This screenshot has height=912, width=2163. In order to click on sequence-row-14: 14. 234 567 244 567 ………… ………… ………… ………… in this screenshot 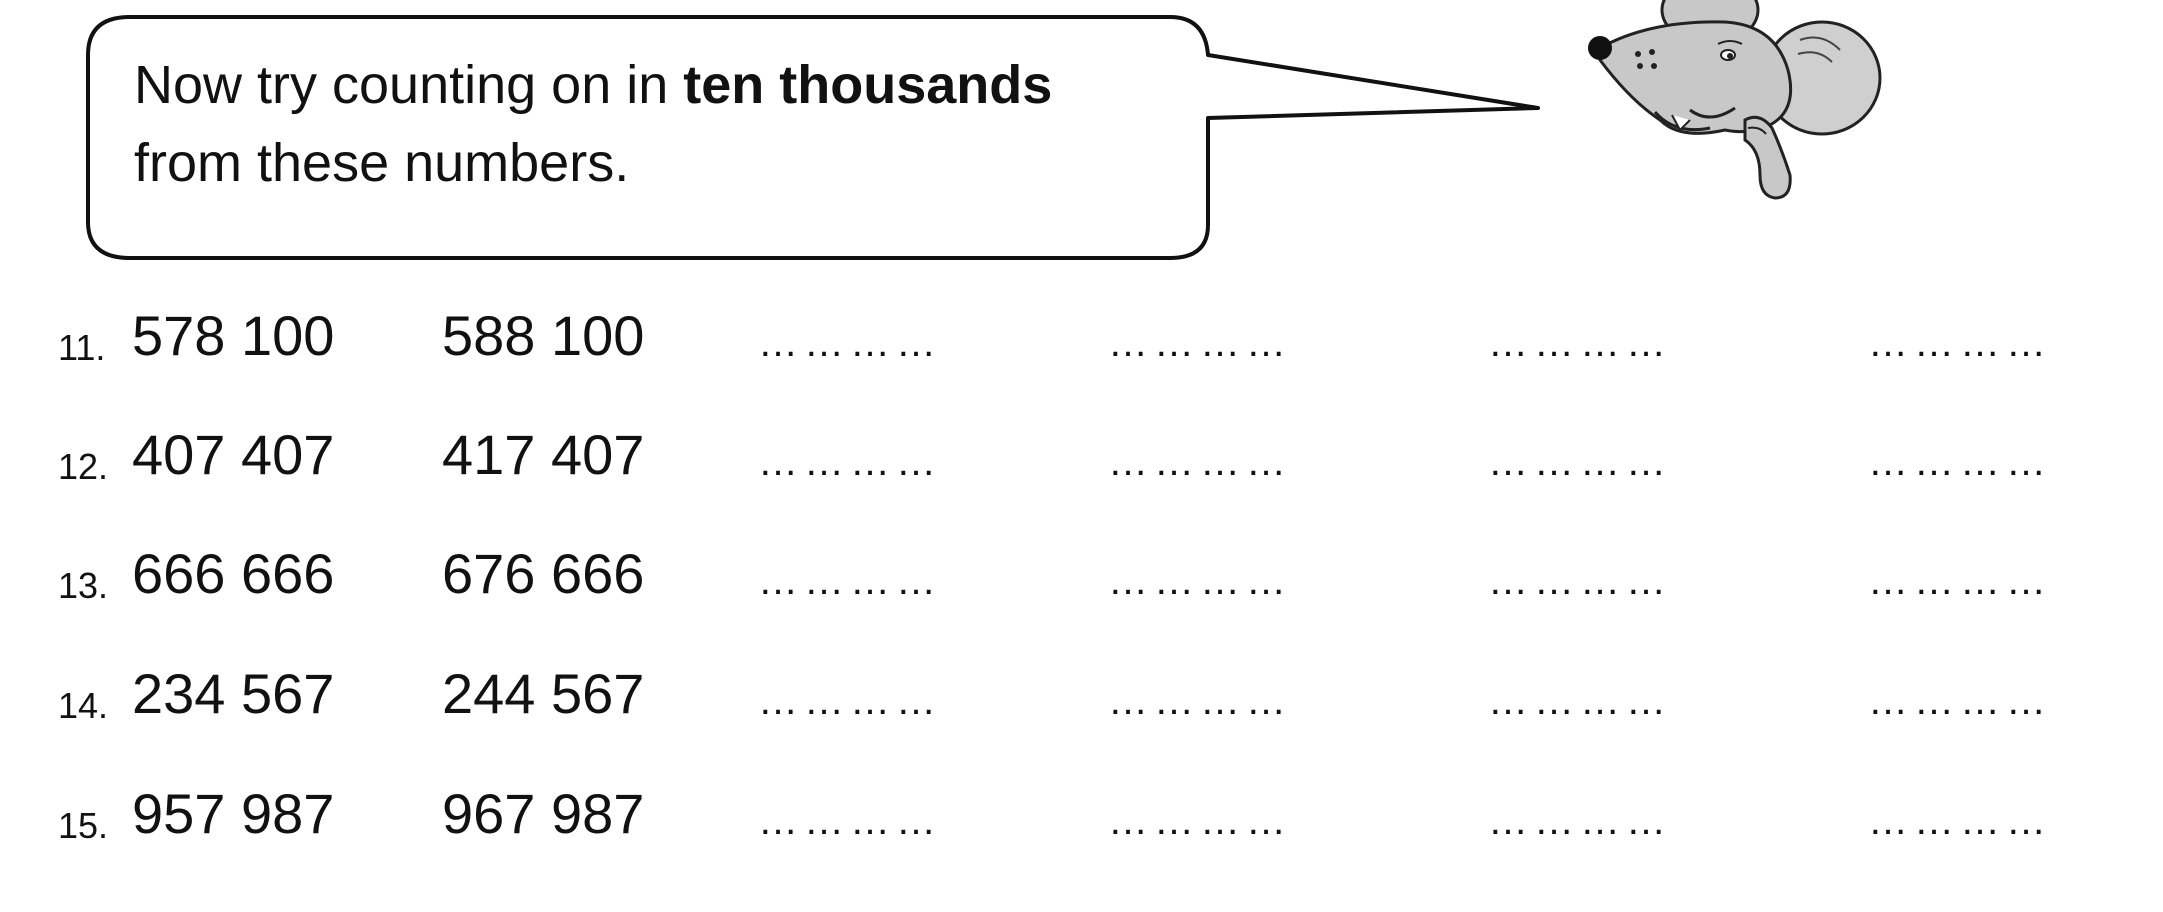, I will do `click(1081, 702)`.